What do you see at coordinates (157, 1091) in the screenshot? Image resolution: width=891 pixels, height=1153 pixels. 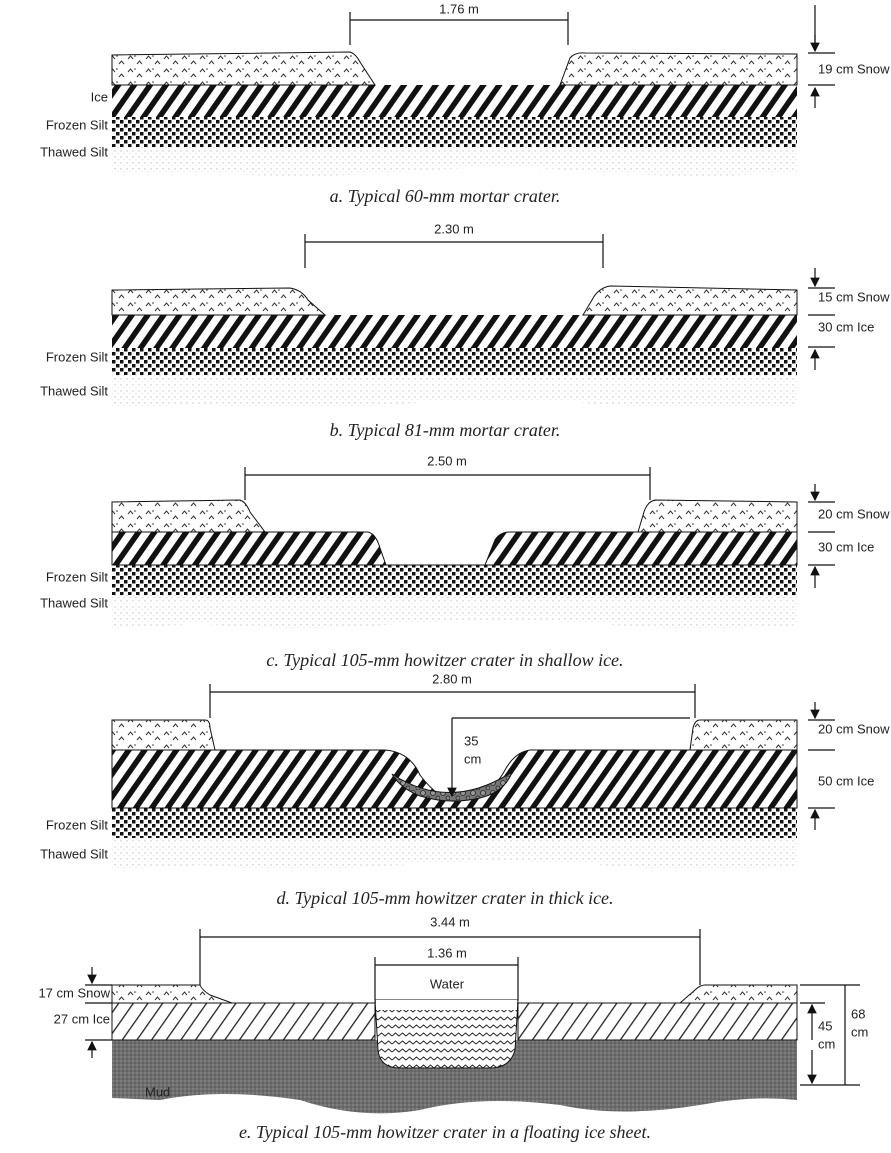 I see `label: Mud` at bounding box center [157, 1091].